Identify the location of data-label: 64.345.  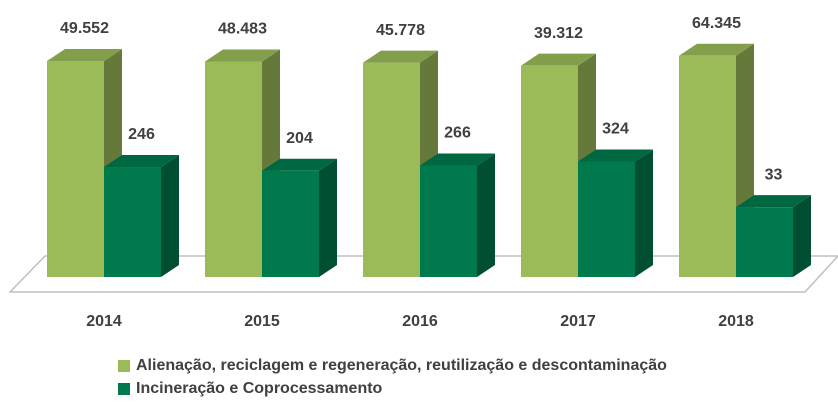
(716, 23).